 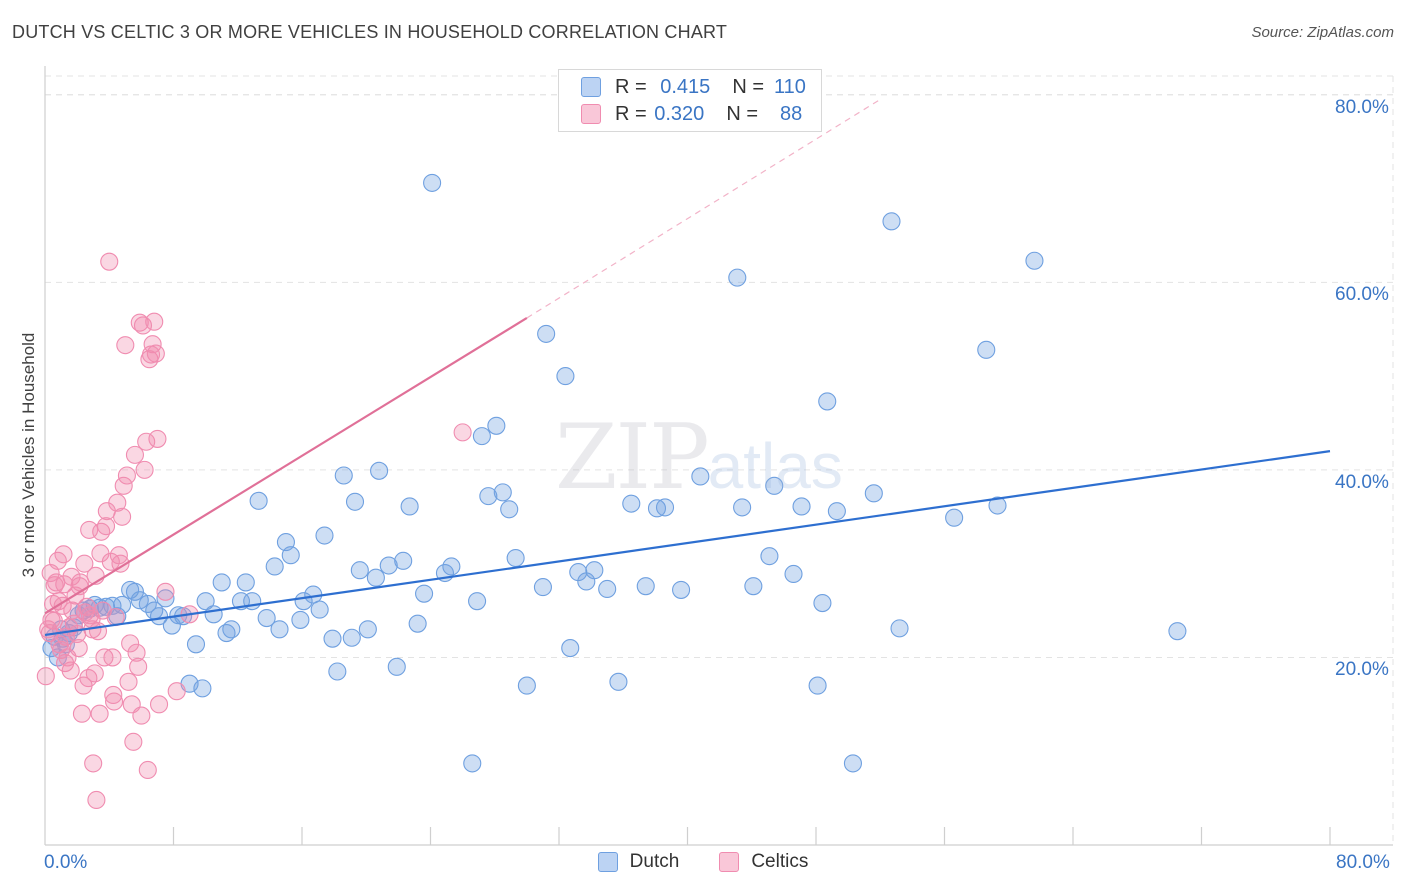 I want to click on n-value: 110, so click(x=790, y=86).